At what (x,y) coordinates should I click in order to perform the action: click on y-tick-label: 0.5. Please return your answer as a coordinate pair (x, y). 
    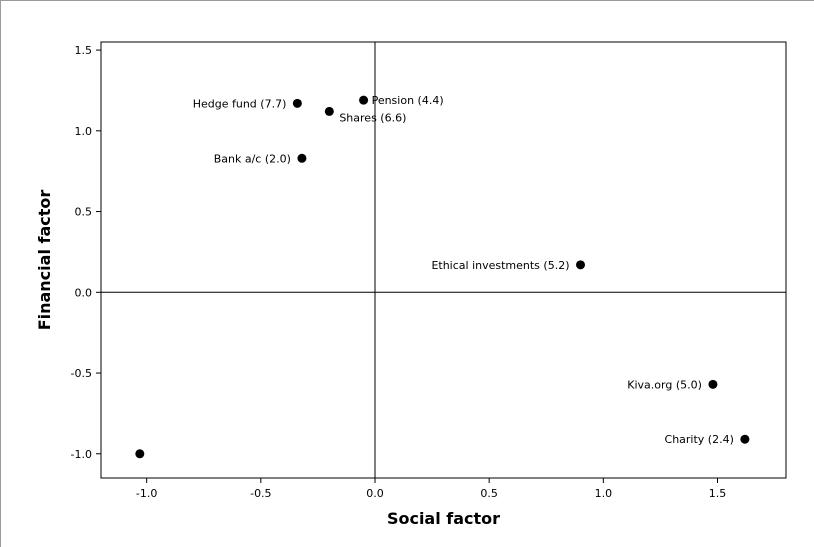
    Looking at the image, I should click on (84, 212).